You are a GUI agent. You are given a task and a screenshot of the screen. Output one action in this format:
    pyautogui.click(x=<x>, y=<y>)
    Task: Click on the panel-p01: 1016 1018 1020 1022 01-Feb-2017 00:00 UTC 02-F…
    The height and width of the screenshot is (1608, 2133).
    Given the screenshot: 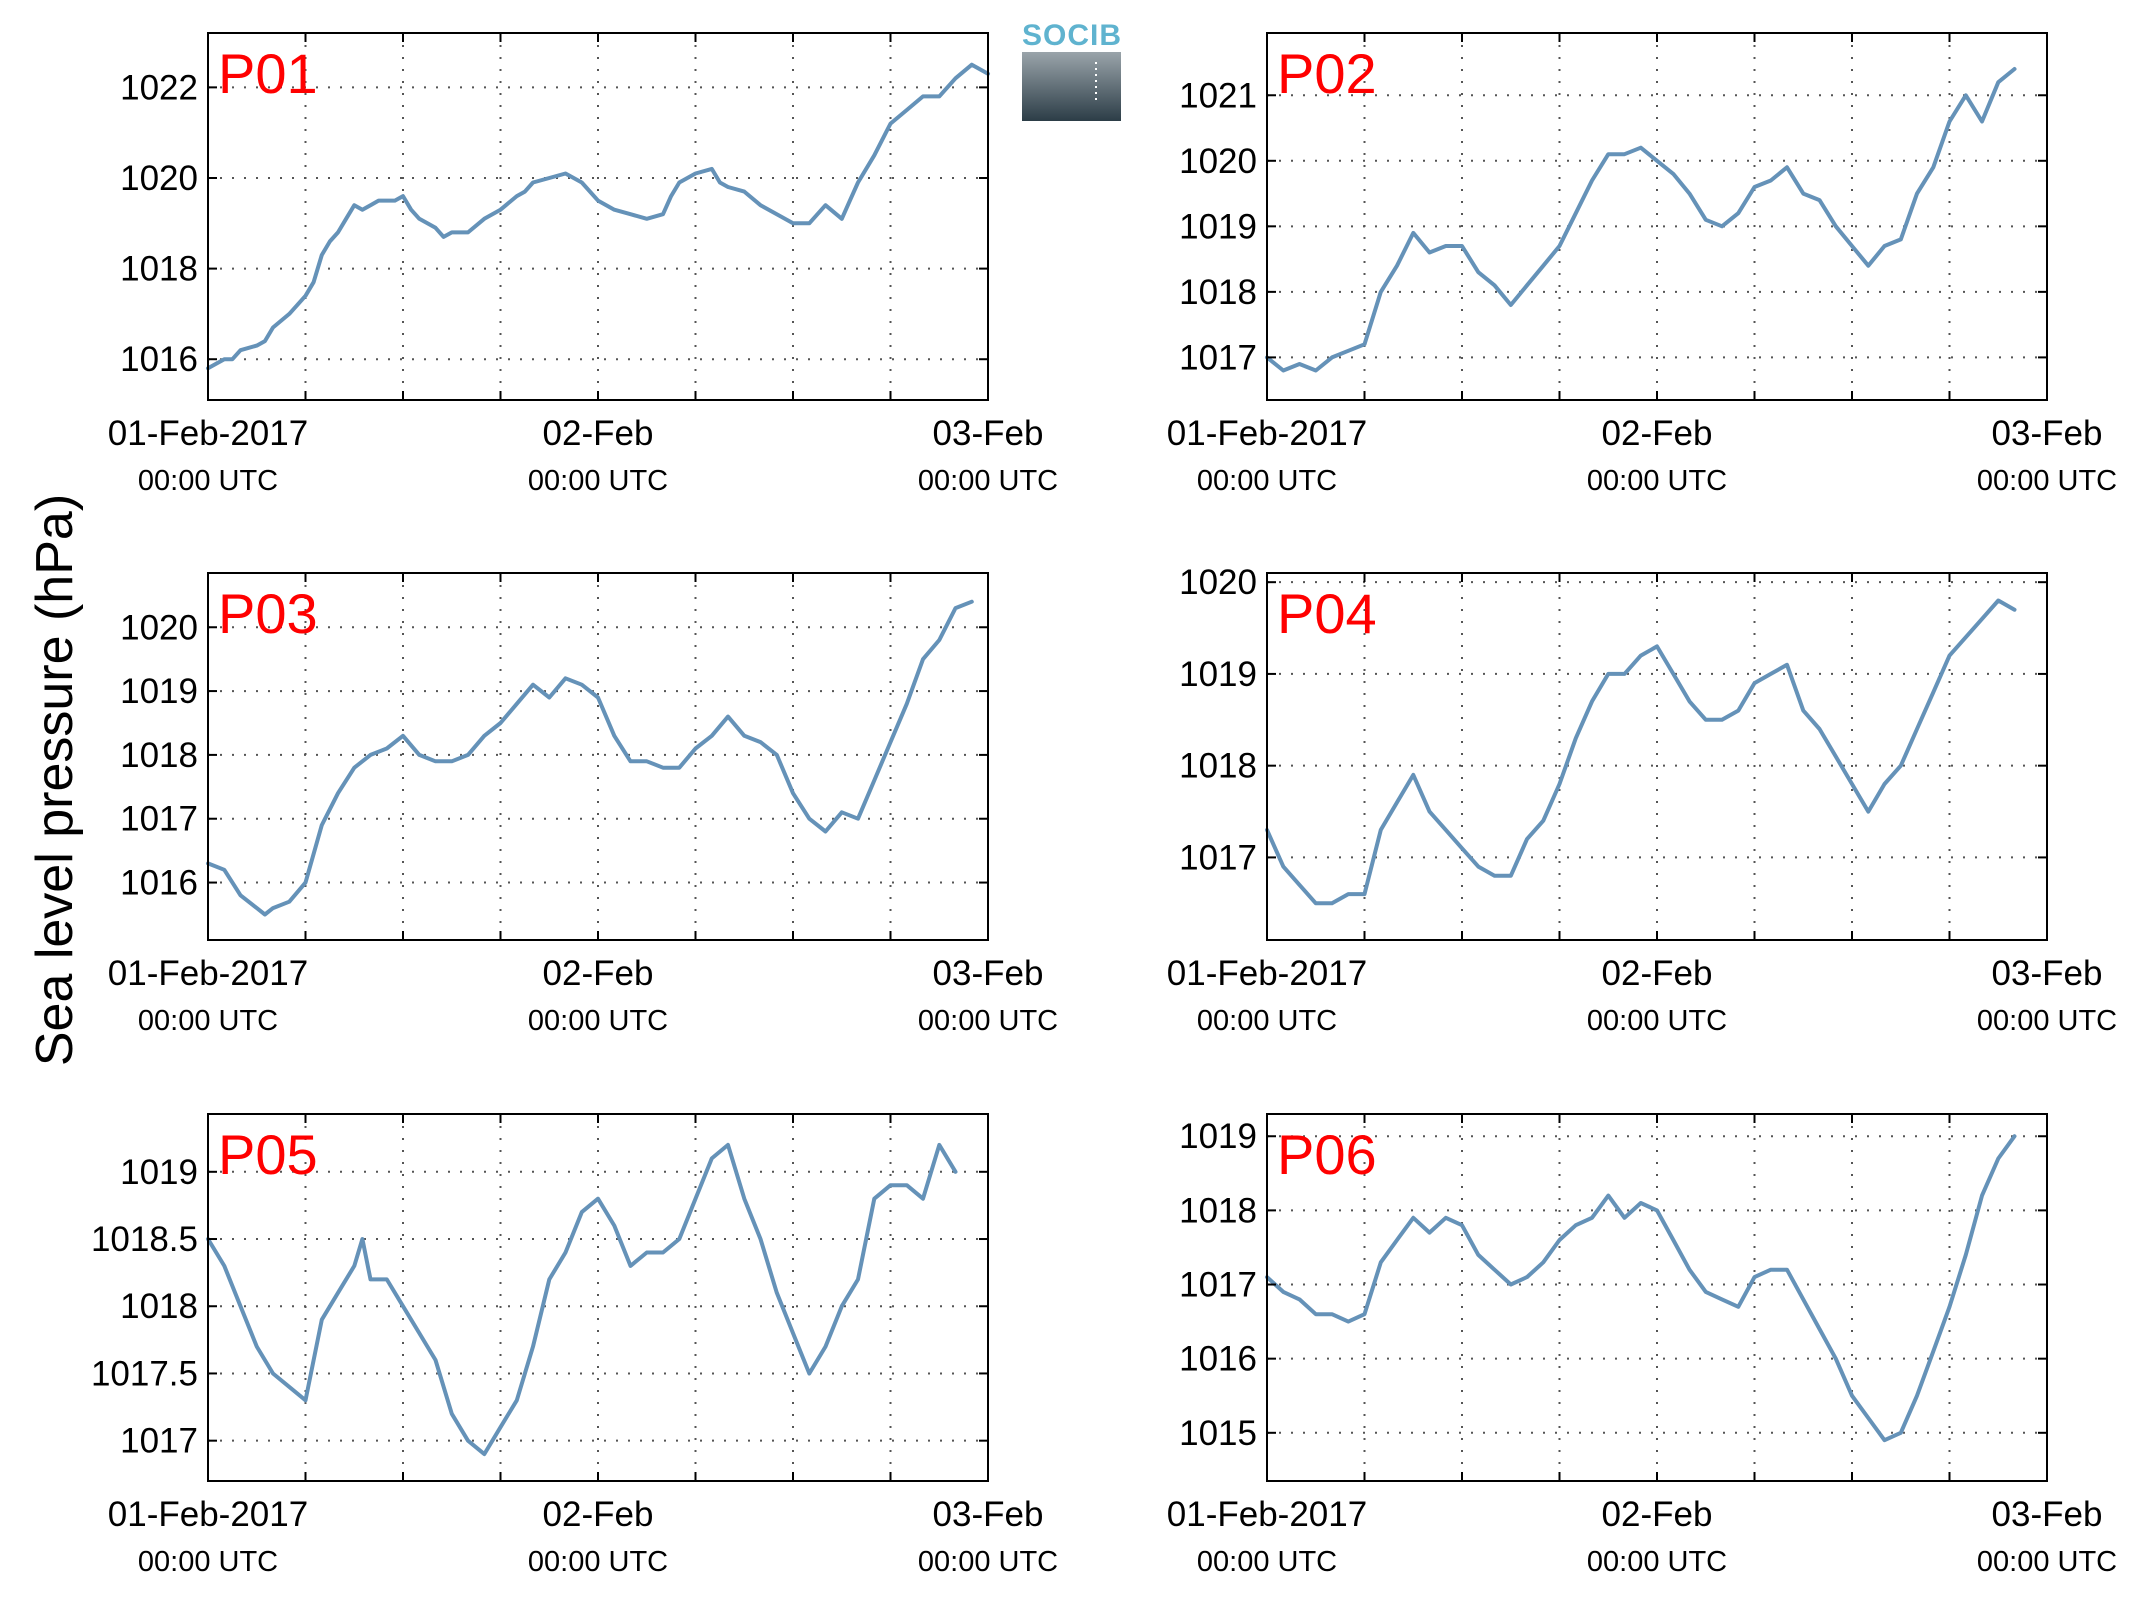 What is the action you would take?
    pyautogui.click(x=583, y=264)
    